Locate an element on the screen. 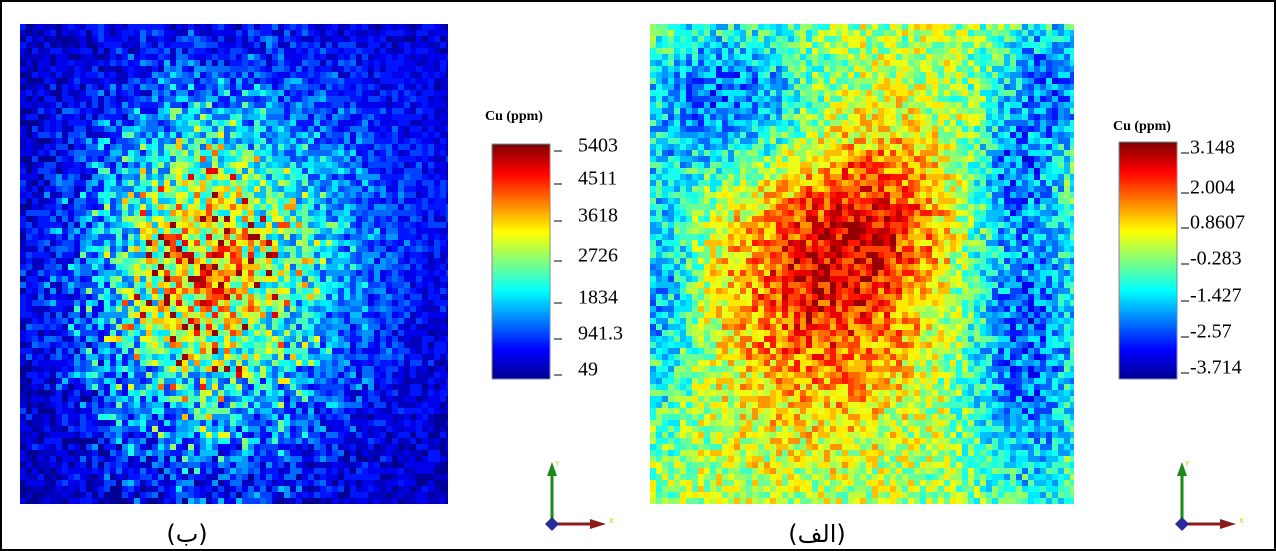 This screenshot has width=1276, height=551. panel-label: (الف) is located at coordinates (817, 534).